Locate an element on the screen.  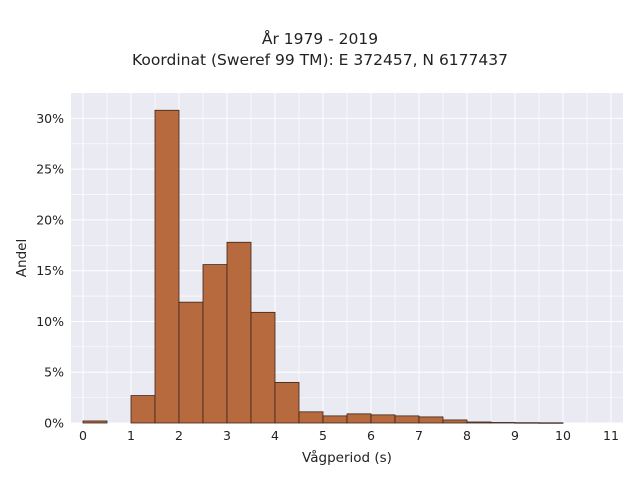
y-tick-labels: 0% 5% 10% 15% 20% 25% 30% is located at coordinates (50, 271).